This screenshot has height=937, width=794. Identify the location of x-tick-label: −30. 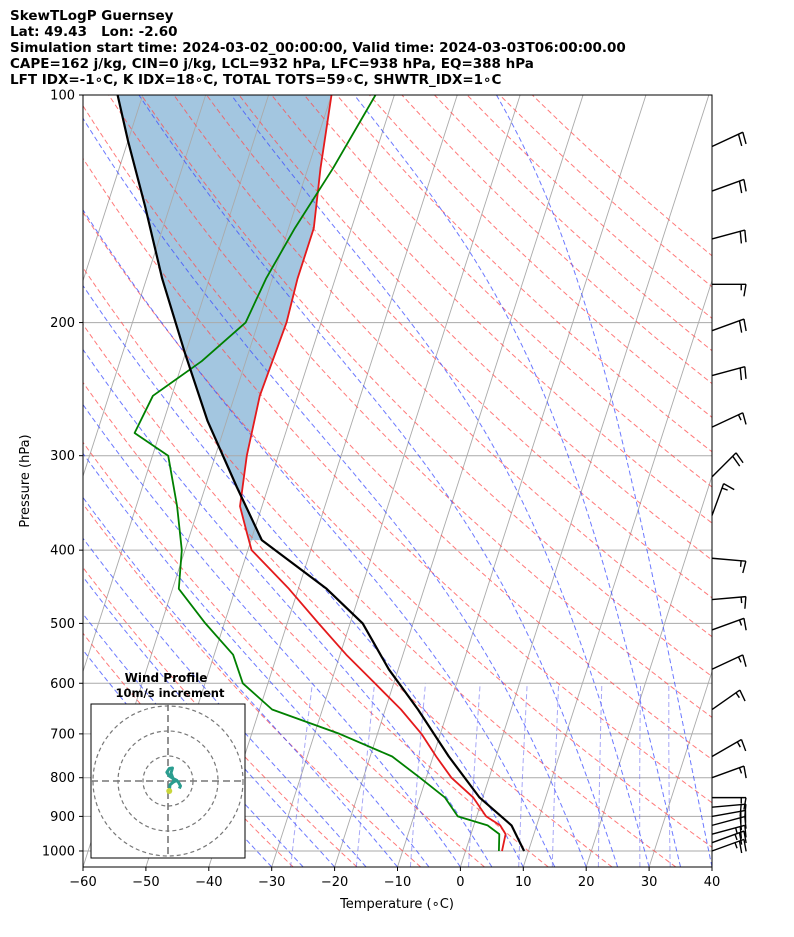
(271, 882).